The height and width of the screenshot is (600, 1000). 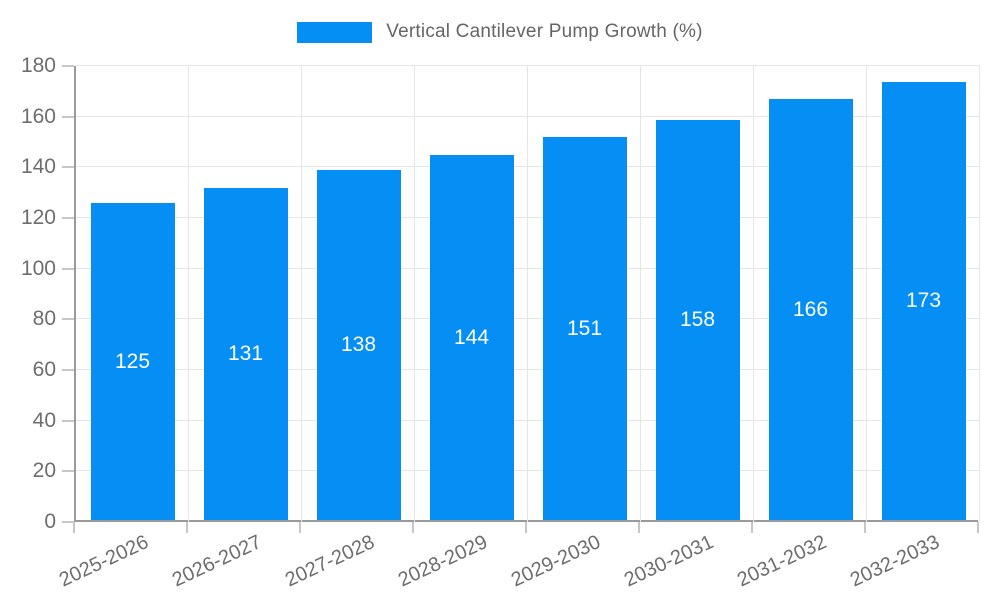 I want to click on bar-value-label: 144, so click(x=471, y=337).